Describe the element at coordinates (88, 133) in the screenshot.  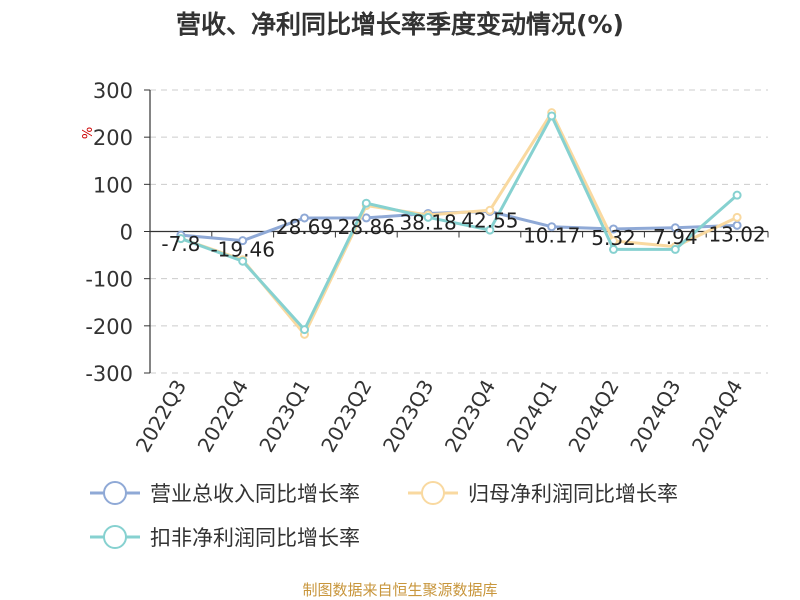
I see `y-axis-unit: %` at that location.